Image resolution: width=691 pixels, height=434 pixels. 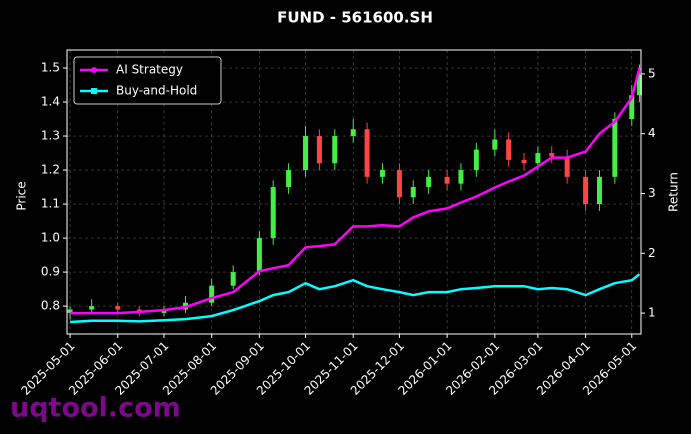 What do you see at coordinates (50, 68) in the screenshot?
I see `y-tick-label: 1.5` at bounding box center [50, 68].